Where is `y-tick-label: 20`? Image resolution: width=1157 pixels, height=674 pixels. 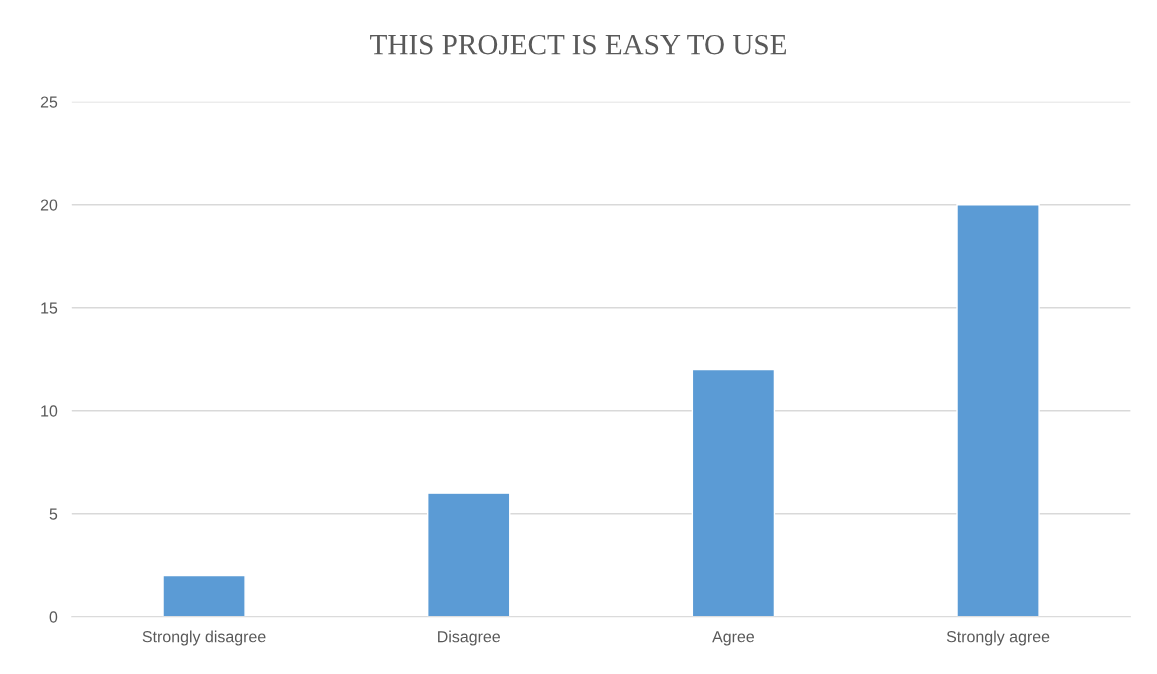
y-tick-label: 20 is located at coordinates (49, 205).